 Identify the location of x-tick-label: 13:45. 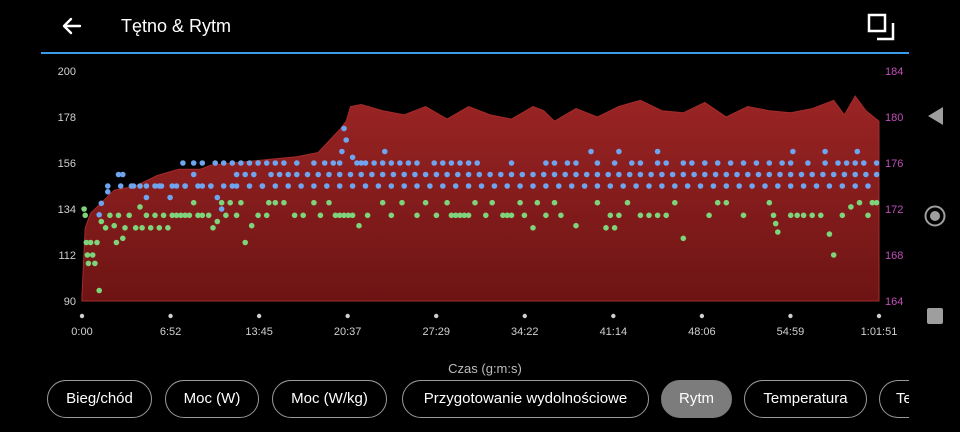
(259, 332).